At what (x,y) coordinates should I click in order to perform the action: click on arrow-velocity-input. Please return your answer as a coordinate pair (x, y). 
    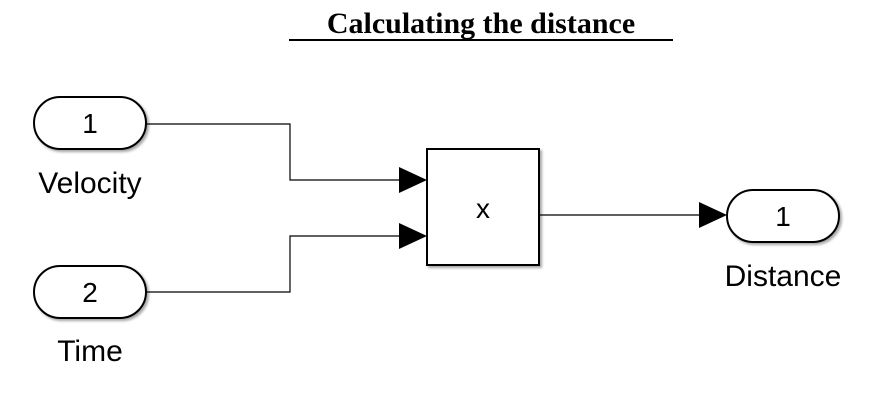
    Looking at the image, I should click on (413, 180).